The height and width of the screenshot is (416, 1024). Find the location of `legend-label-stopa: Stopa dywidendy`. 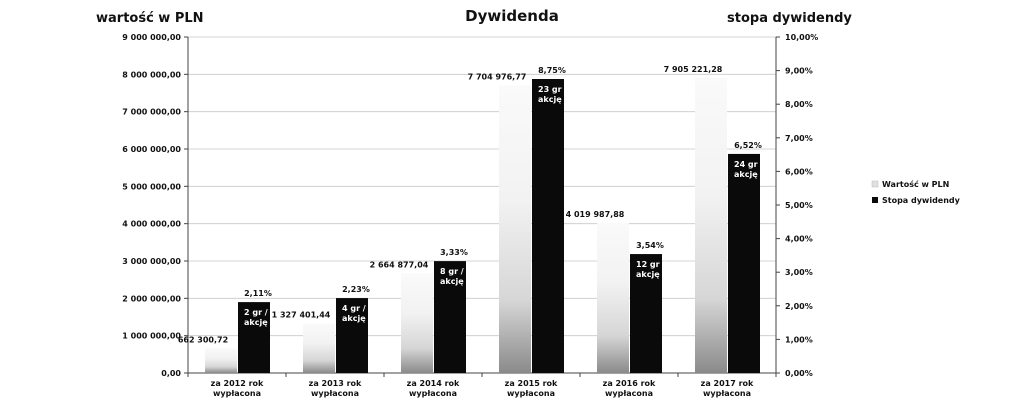

legend-label-stopa: Stopa dywidendy is located at coordinates (921, 200).